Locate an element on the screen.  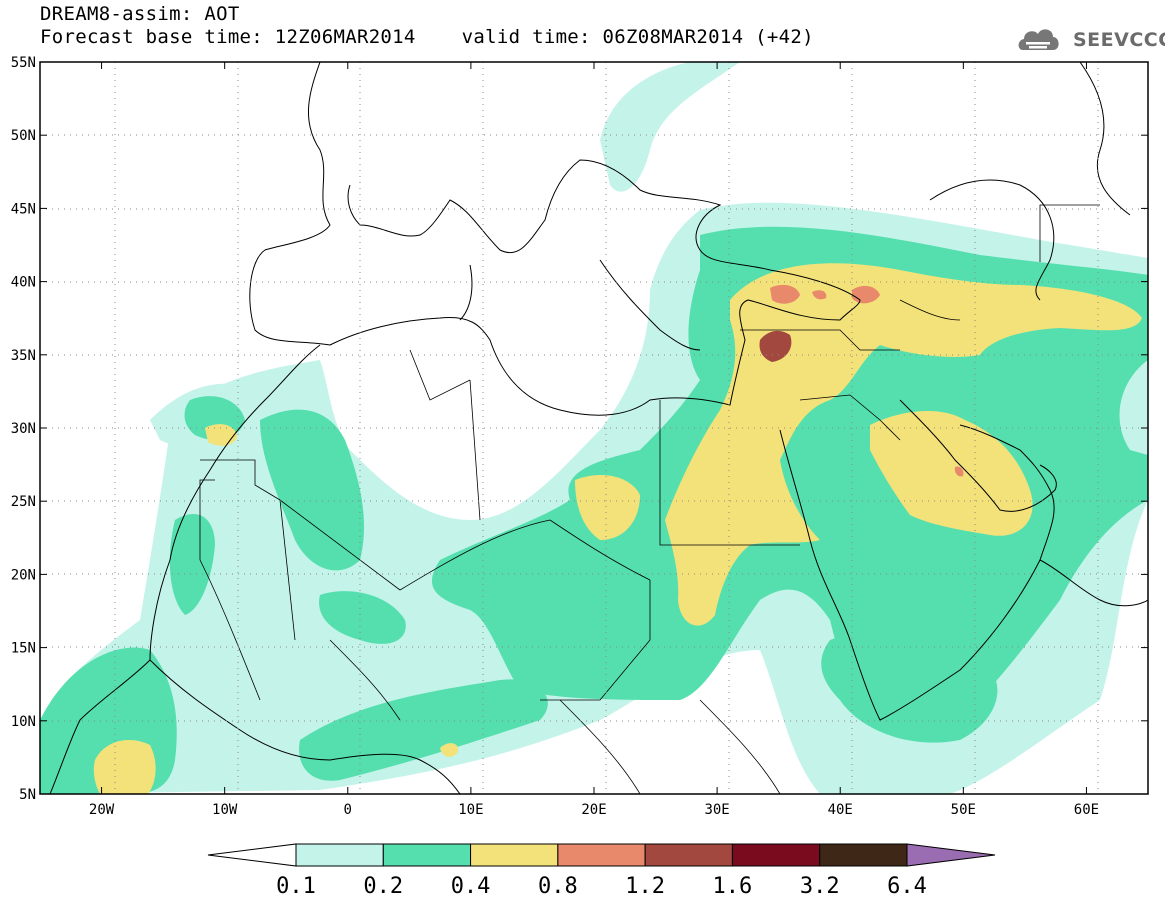
colorbar: 0.1 0.2 0.4 0.8 1.2 1.6 3.2 6.4 is located at coordinates (601, 871).